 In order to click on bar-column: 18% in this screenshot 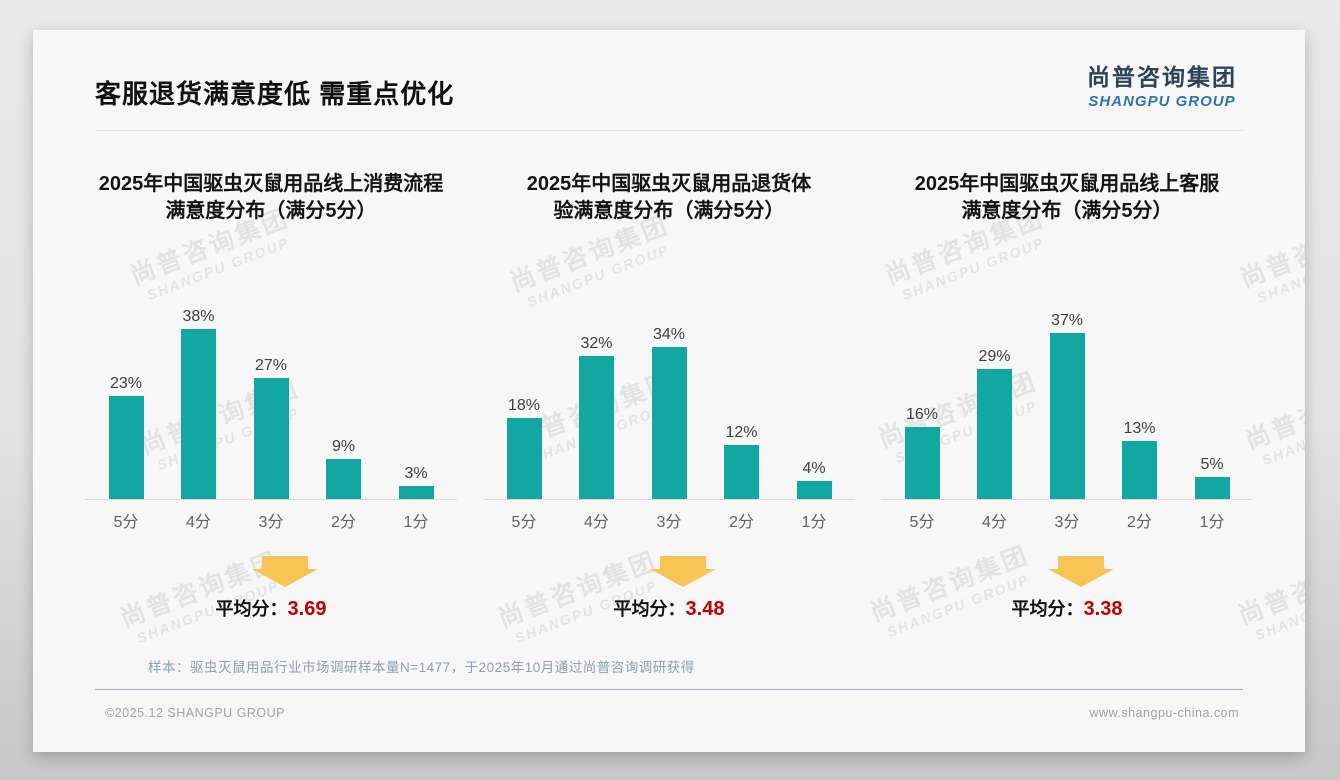, I will do `click(524, 387)`.